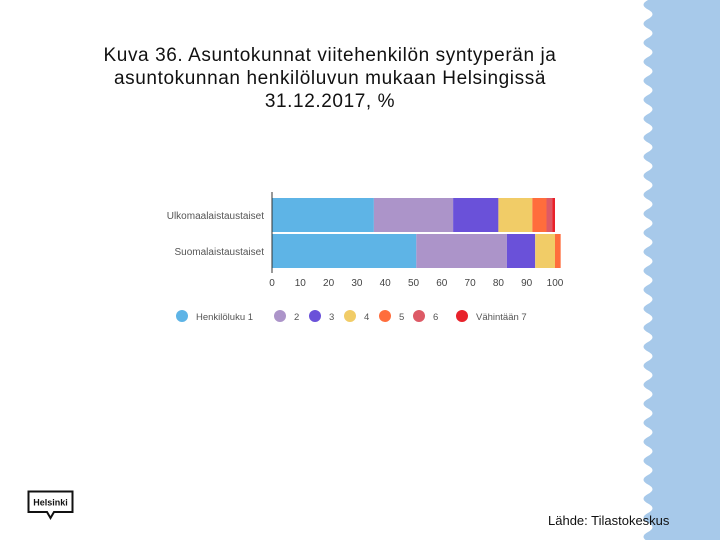 The width and height of the screenshot is (720, 540). I want to click on helsinki-logo: Helsinki, so click(50, 505).